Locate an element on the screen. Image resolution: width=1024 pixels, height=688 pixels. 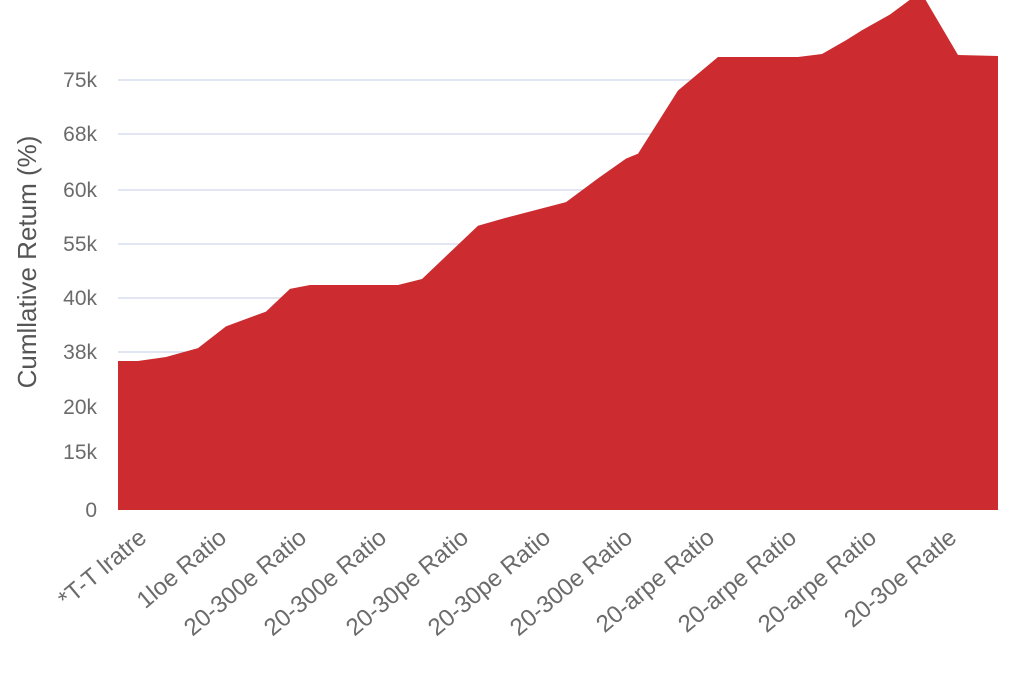
y-tick-label: 0 is located at coordinates (91, 510).